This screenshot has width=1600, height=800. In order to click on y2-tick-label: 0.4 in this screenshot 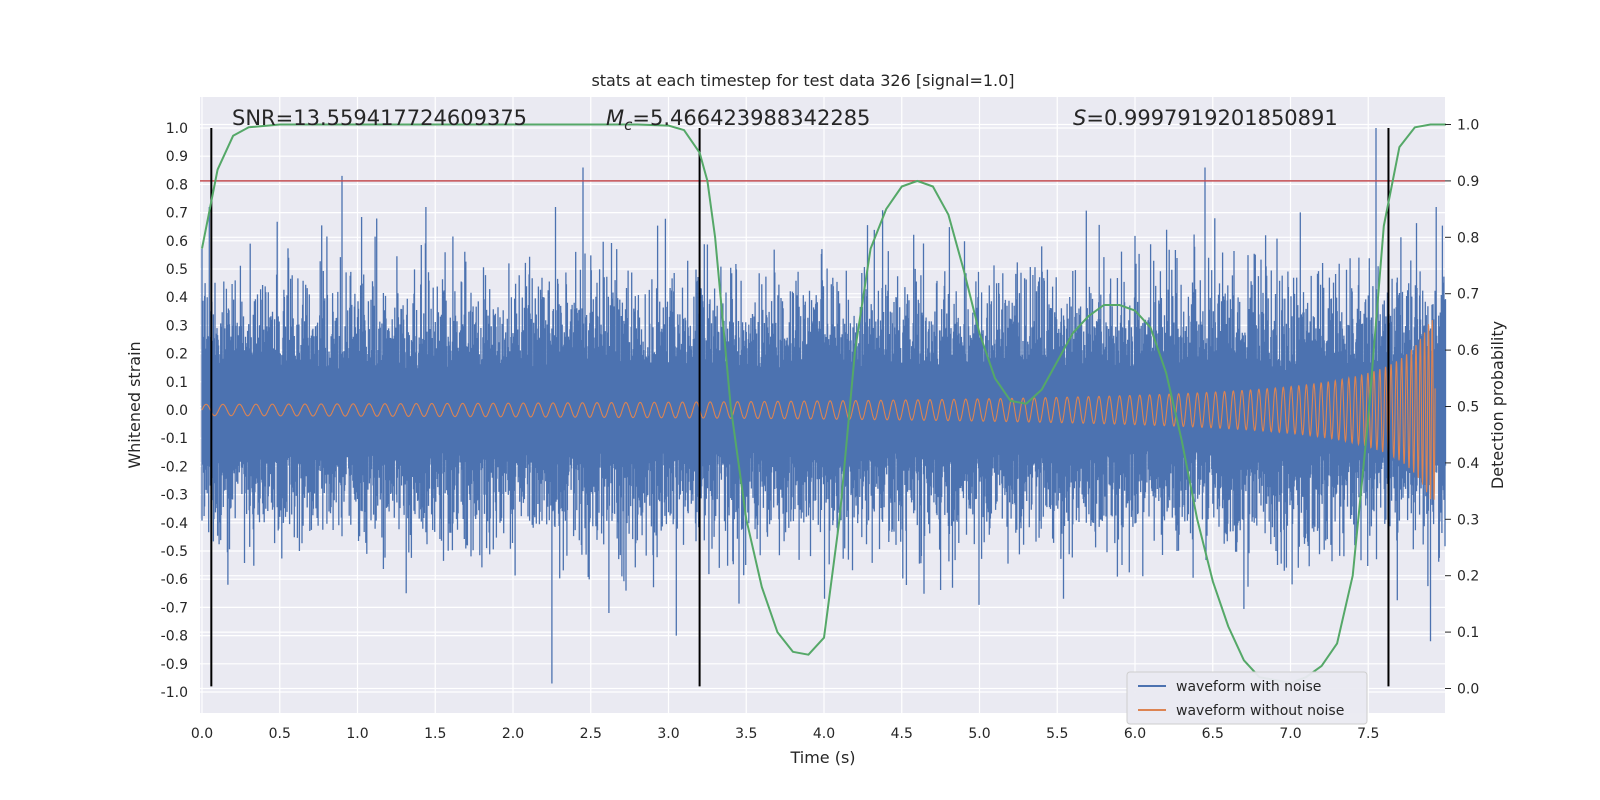, I will do `click(1468, 464)`.